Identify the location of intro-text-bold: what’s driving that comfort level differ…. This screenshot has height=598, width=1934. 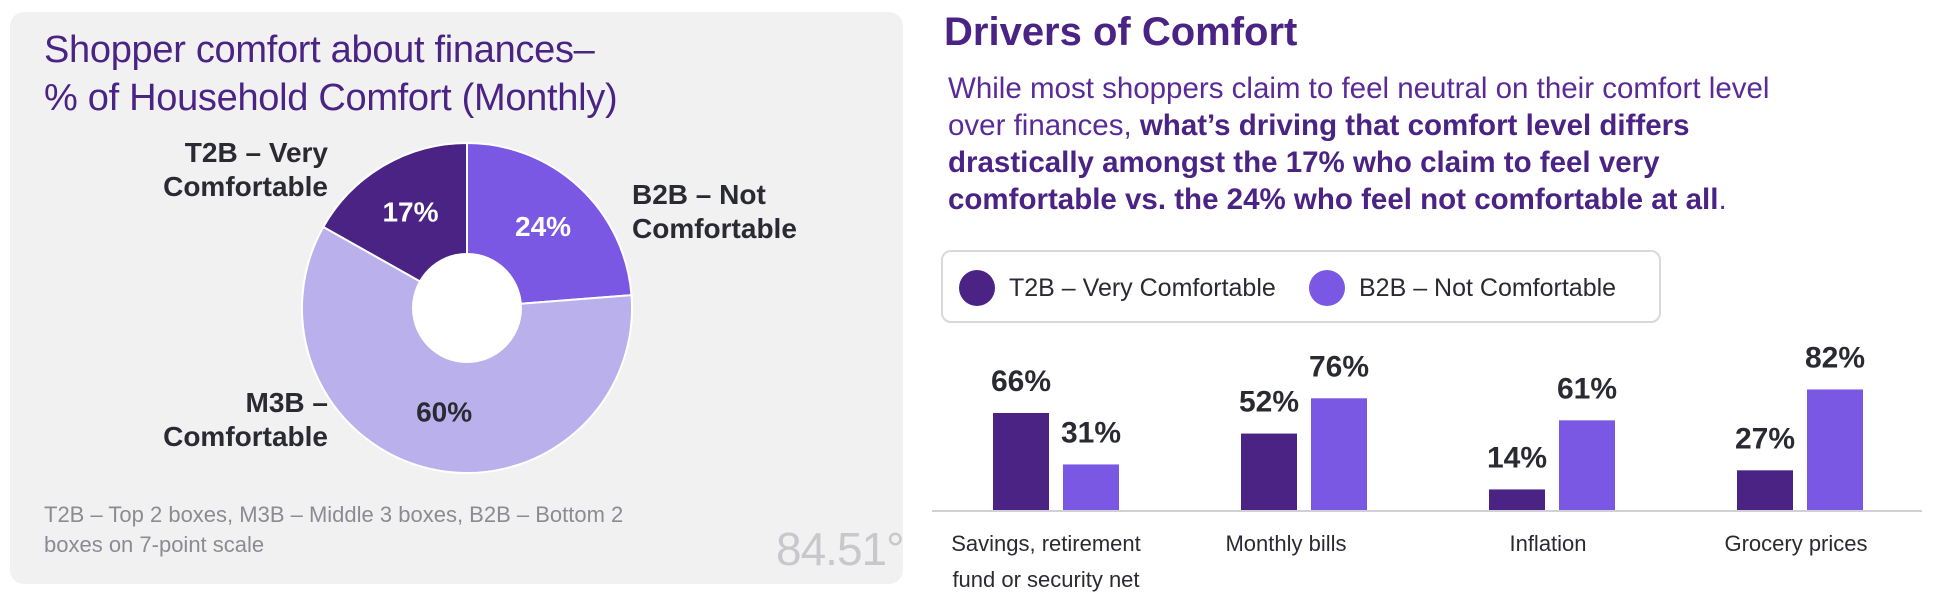
(1333, 162).